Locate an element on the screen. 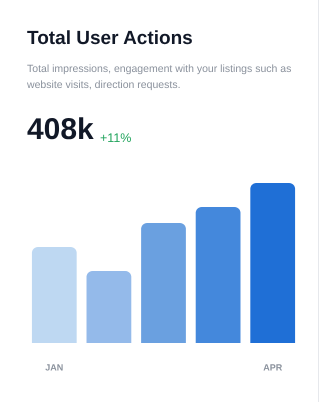 This screenshot has width=334, height=402. x-tick-label: JAN is located at coordinates (54, 367).